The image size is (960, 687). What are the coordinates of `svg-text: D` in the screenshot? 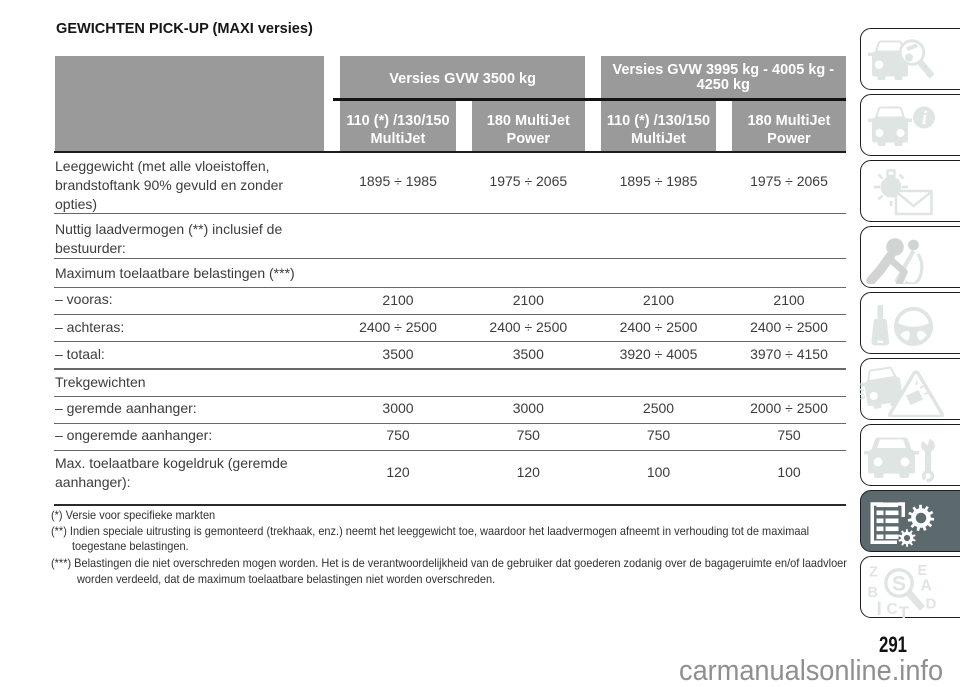 It's located at (931, 604).